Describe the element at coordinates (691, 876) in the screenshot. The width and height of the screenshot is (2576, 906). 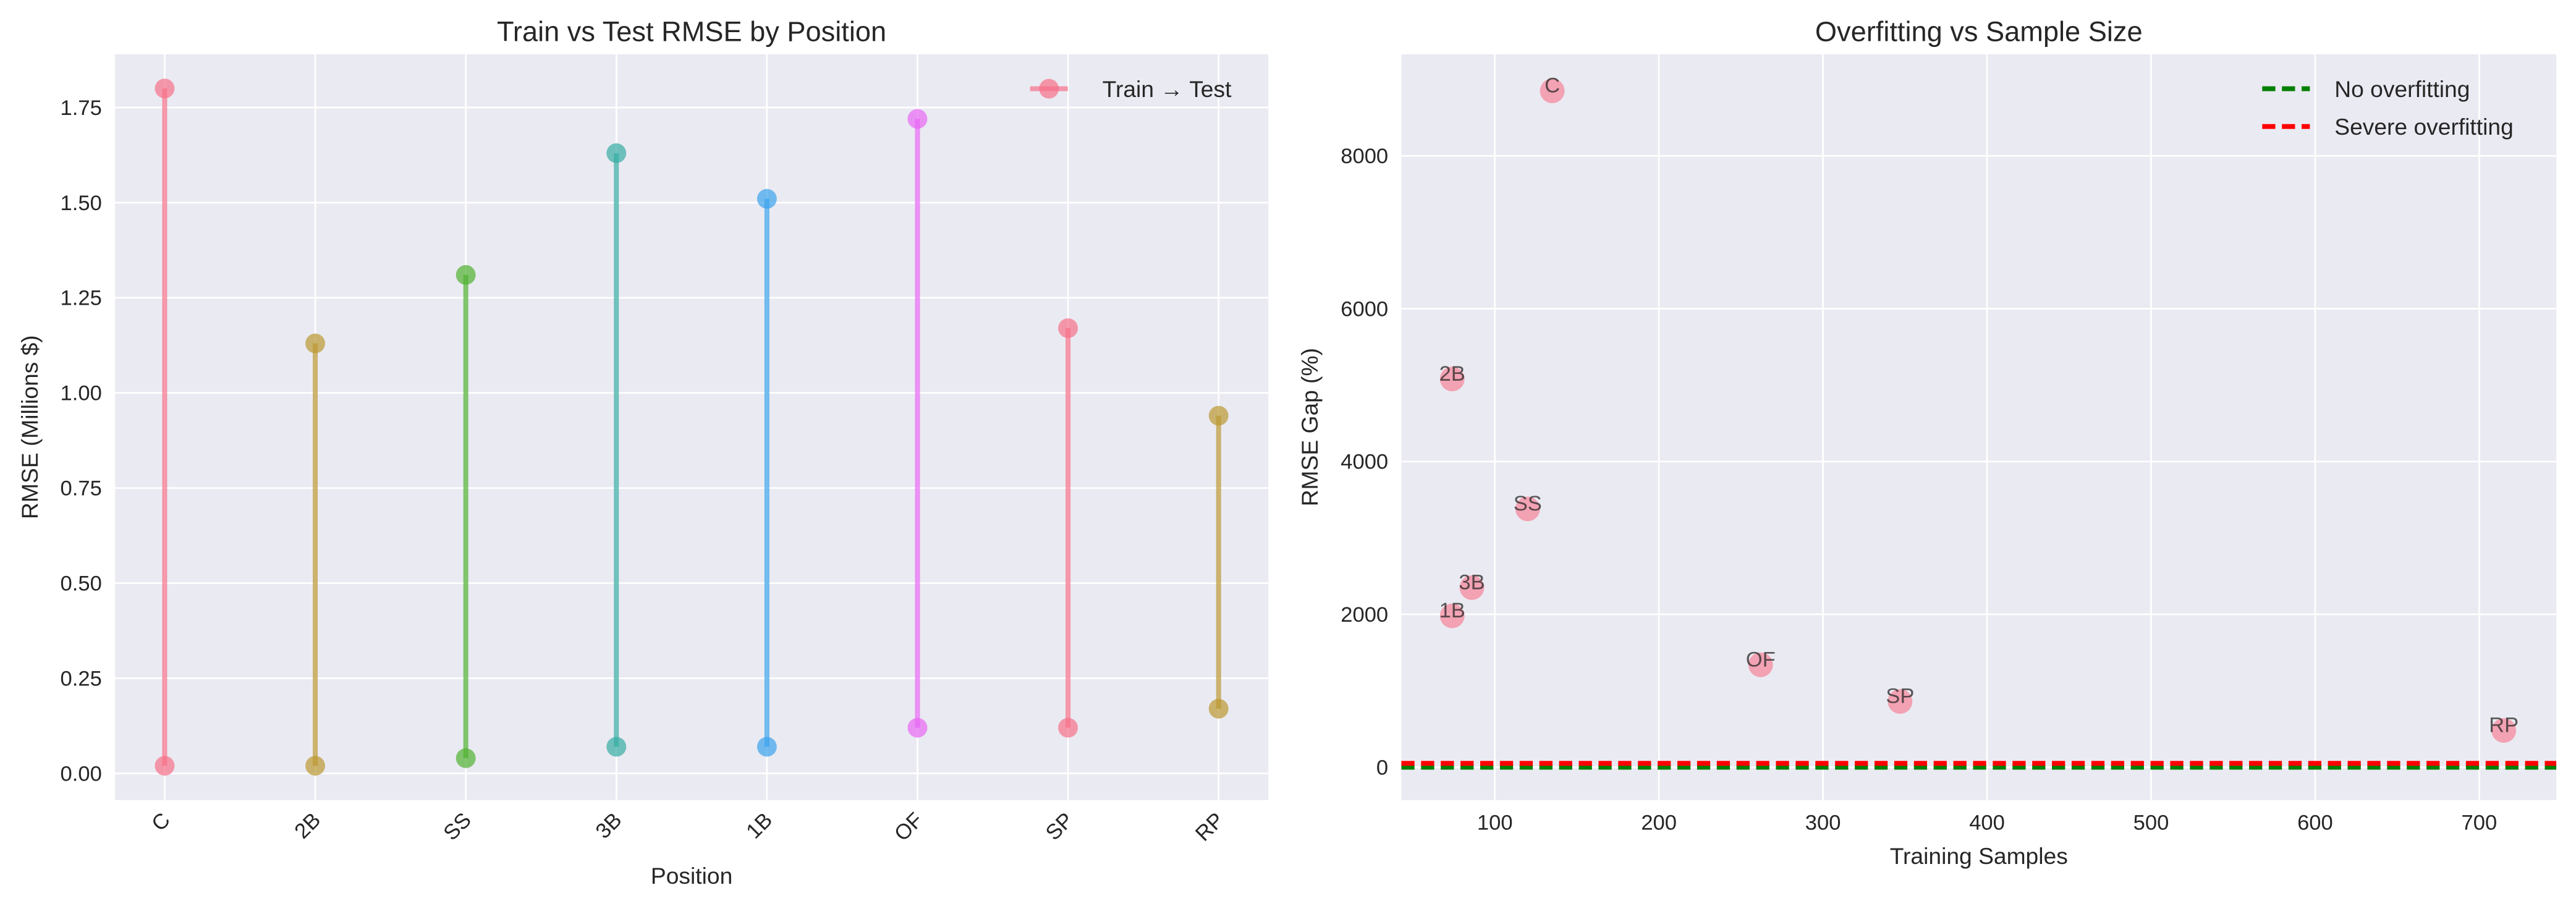
I see `left-x-axis-label: Position` at that location.